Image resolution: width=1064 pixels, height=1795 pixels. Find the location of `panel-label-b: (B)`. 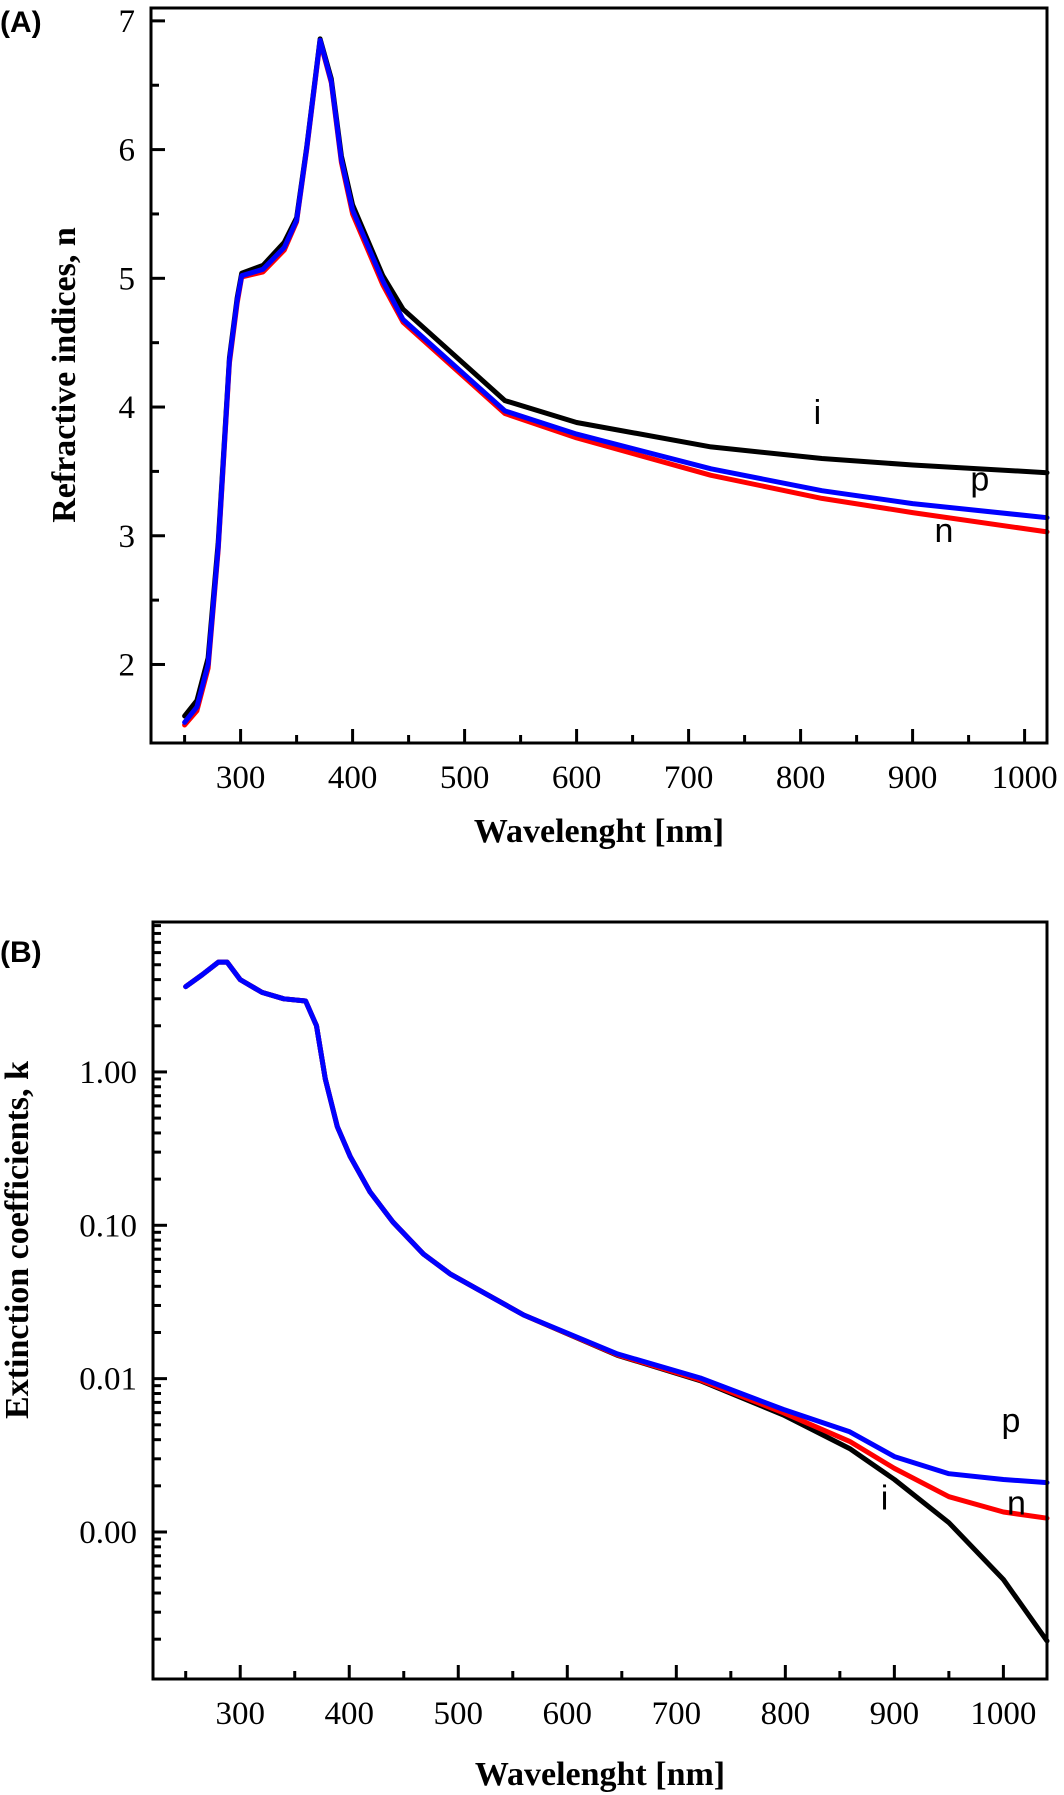

panel-label-b: (B) is located at coordinates (21, 952).